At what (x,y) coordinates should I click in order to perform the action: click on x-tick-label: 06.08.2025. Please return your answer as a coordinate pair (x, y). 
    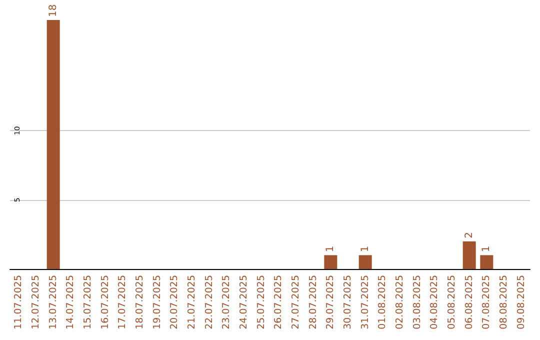
    Looking at the image, I should click on (469, 302).